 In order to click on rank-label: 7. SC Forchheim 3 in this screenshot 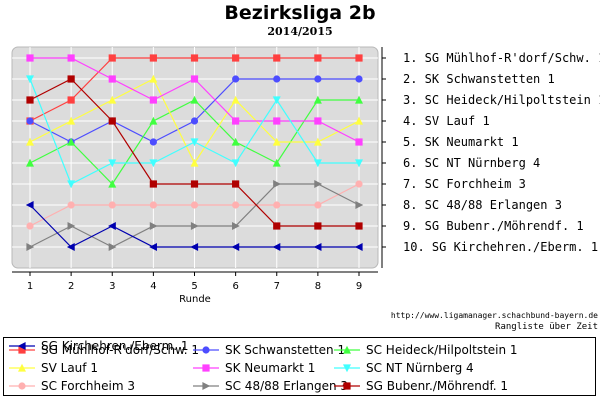, I will do `click(464, 184)`.